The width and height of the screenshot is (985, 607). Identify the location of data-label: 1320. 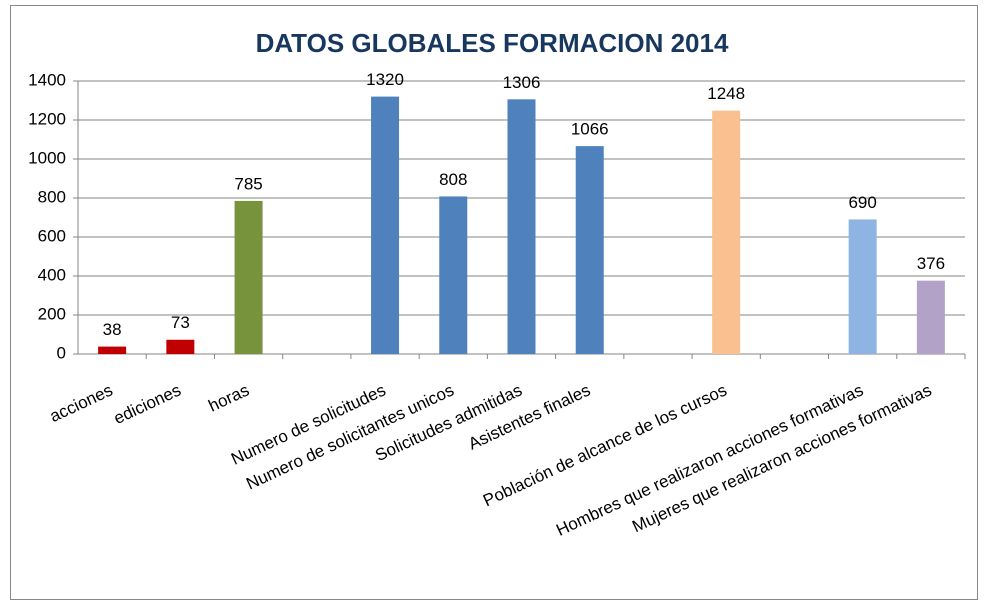
(385, 79).